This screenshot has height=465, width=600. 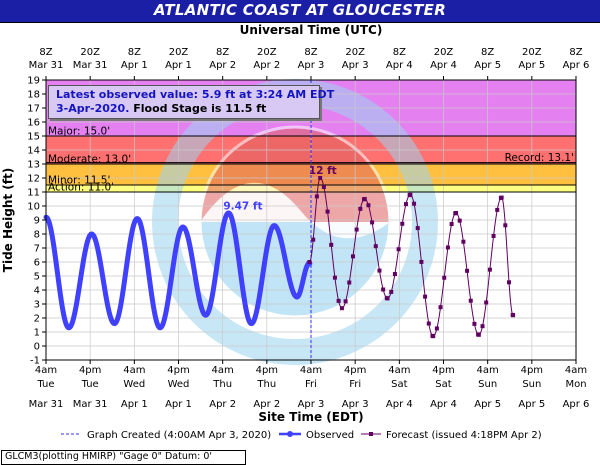 I want to click on legend-forecast-marker, so click(x=371, y=434).